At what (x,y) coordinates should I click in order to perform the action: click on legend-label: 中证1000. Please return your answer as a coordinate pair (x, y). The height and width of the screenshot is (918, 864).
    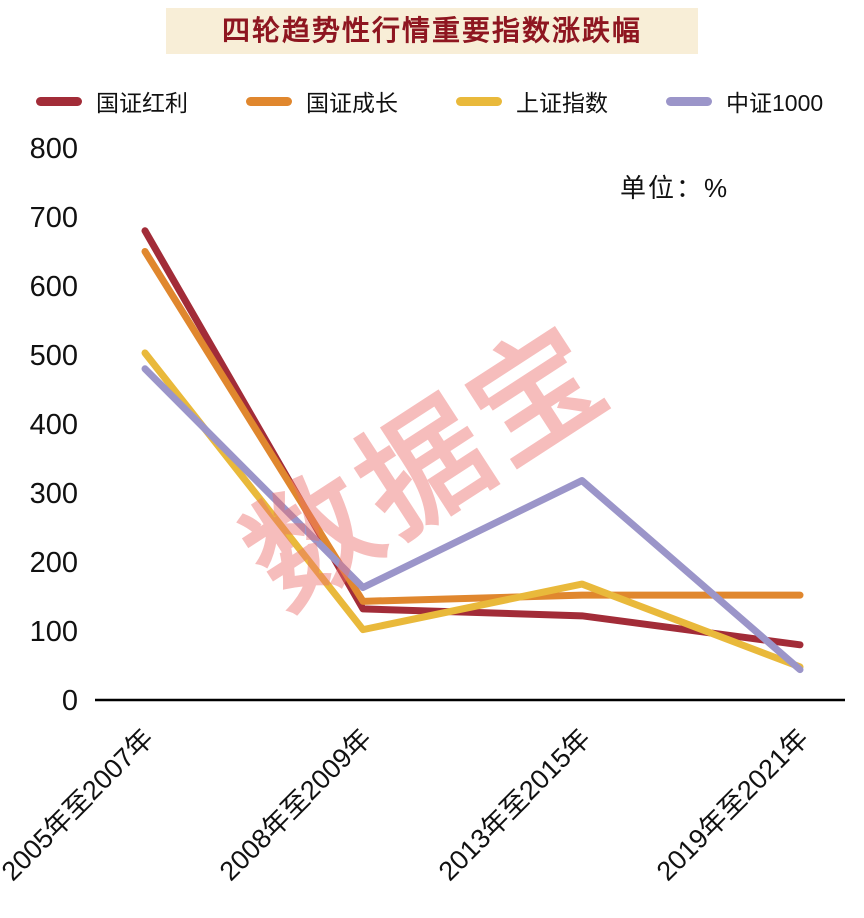
    Looking at the image, I should click on (775, 103).